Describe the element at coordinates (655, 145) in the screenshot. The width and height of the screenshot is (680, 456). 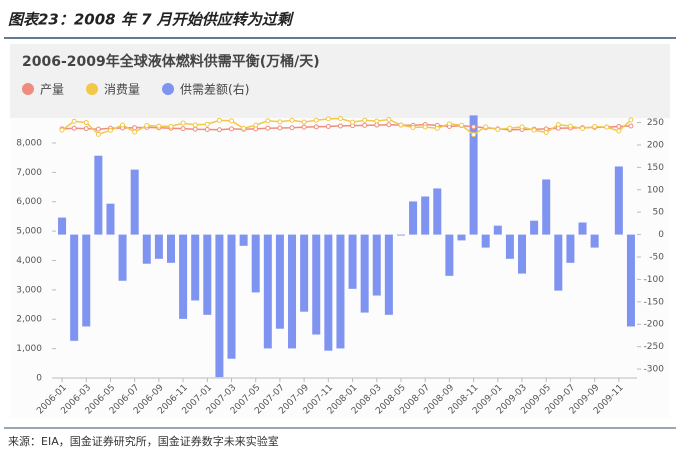
I see `y2-tick-label: 200` at that location.